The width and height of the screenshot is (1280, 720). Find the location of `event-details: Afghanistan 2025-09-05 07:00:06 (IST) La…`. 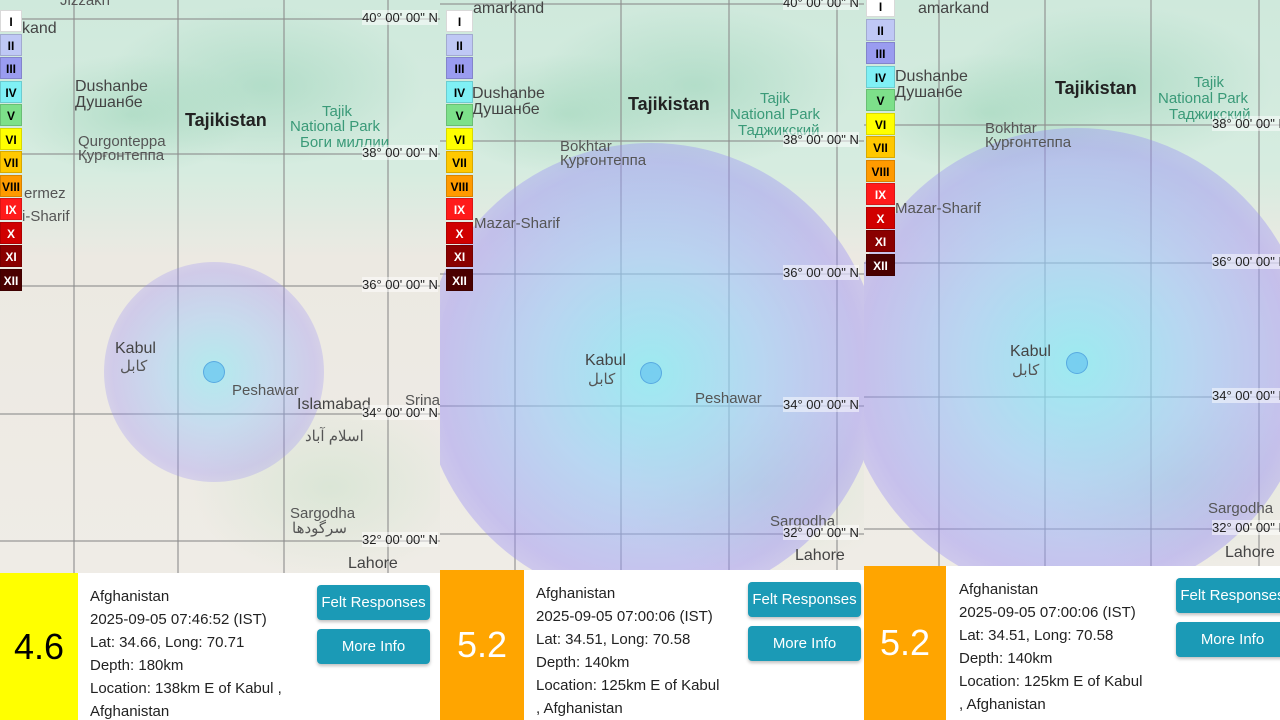

event-details: Afghanistan 2025-09-05 07:00:06 (IST) La… is located at coordinates (1050, 647).